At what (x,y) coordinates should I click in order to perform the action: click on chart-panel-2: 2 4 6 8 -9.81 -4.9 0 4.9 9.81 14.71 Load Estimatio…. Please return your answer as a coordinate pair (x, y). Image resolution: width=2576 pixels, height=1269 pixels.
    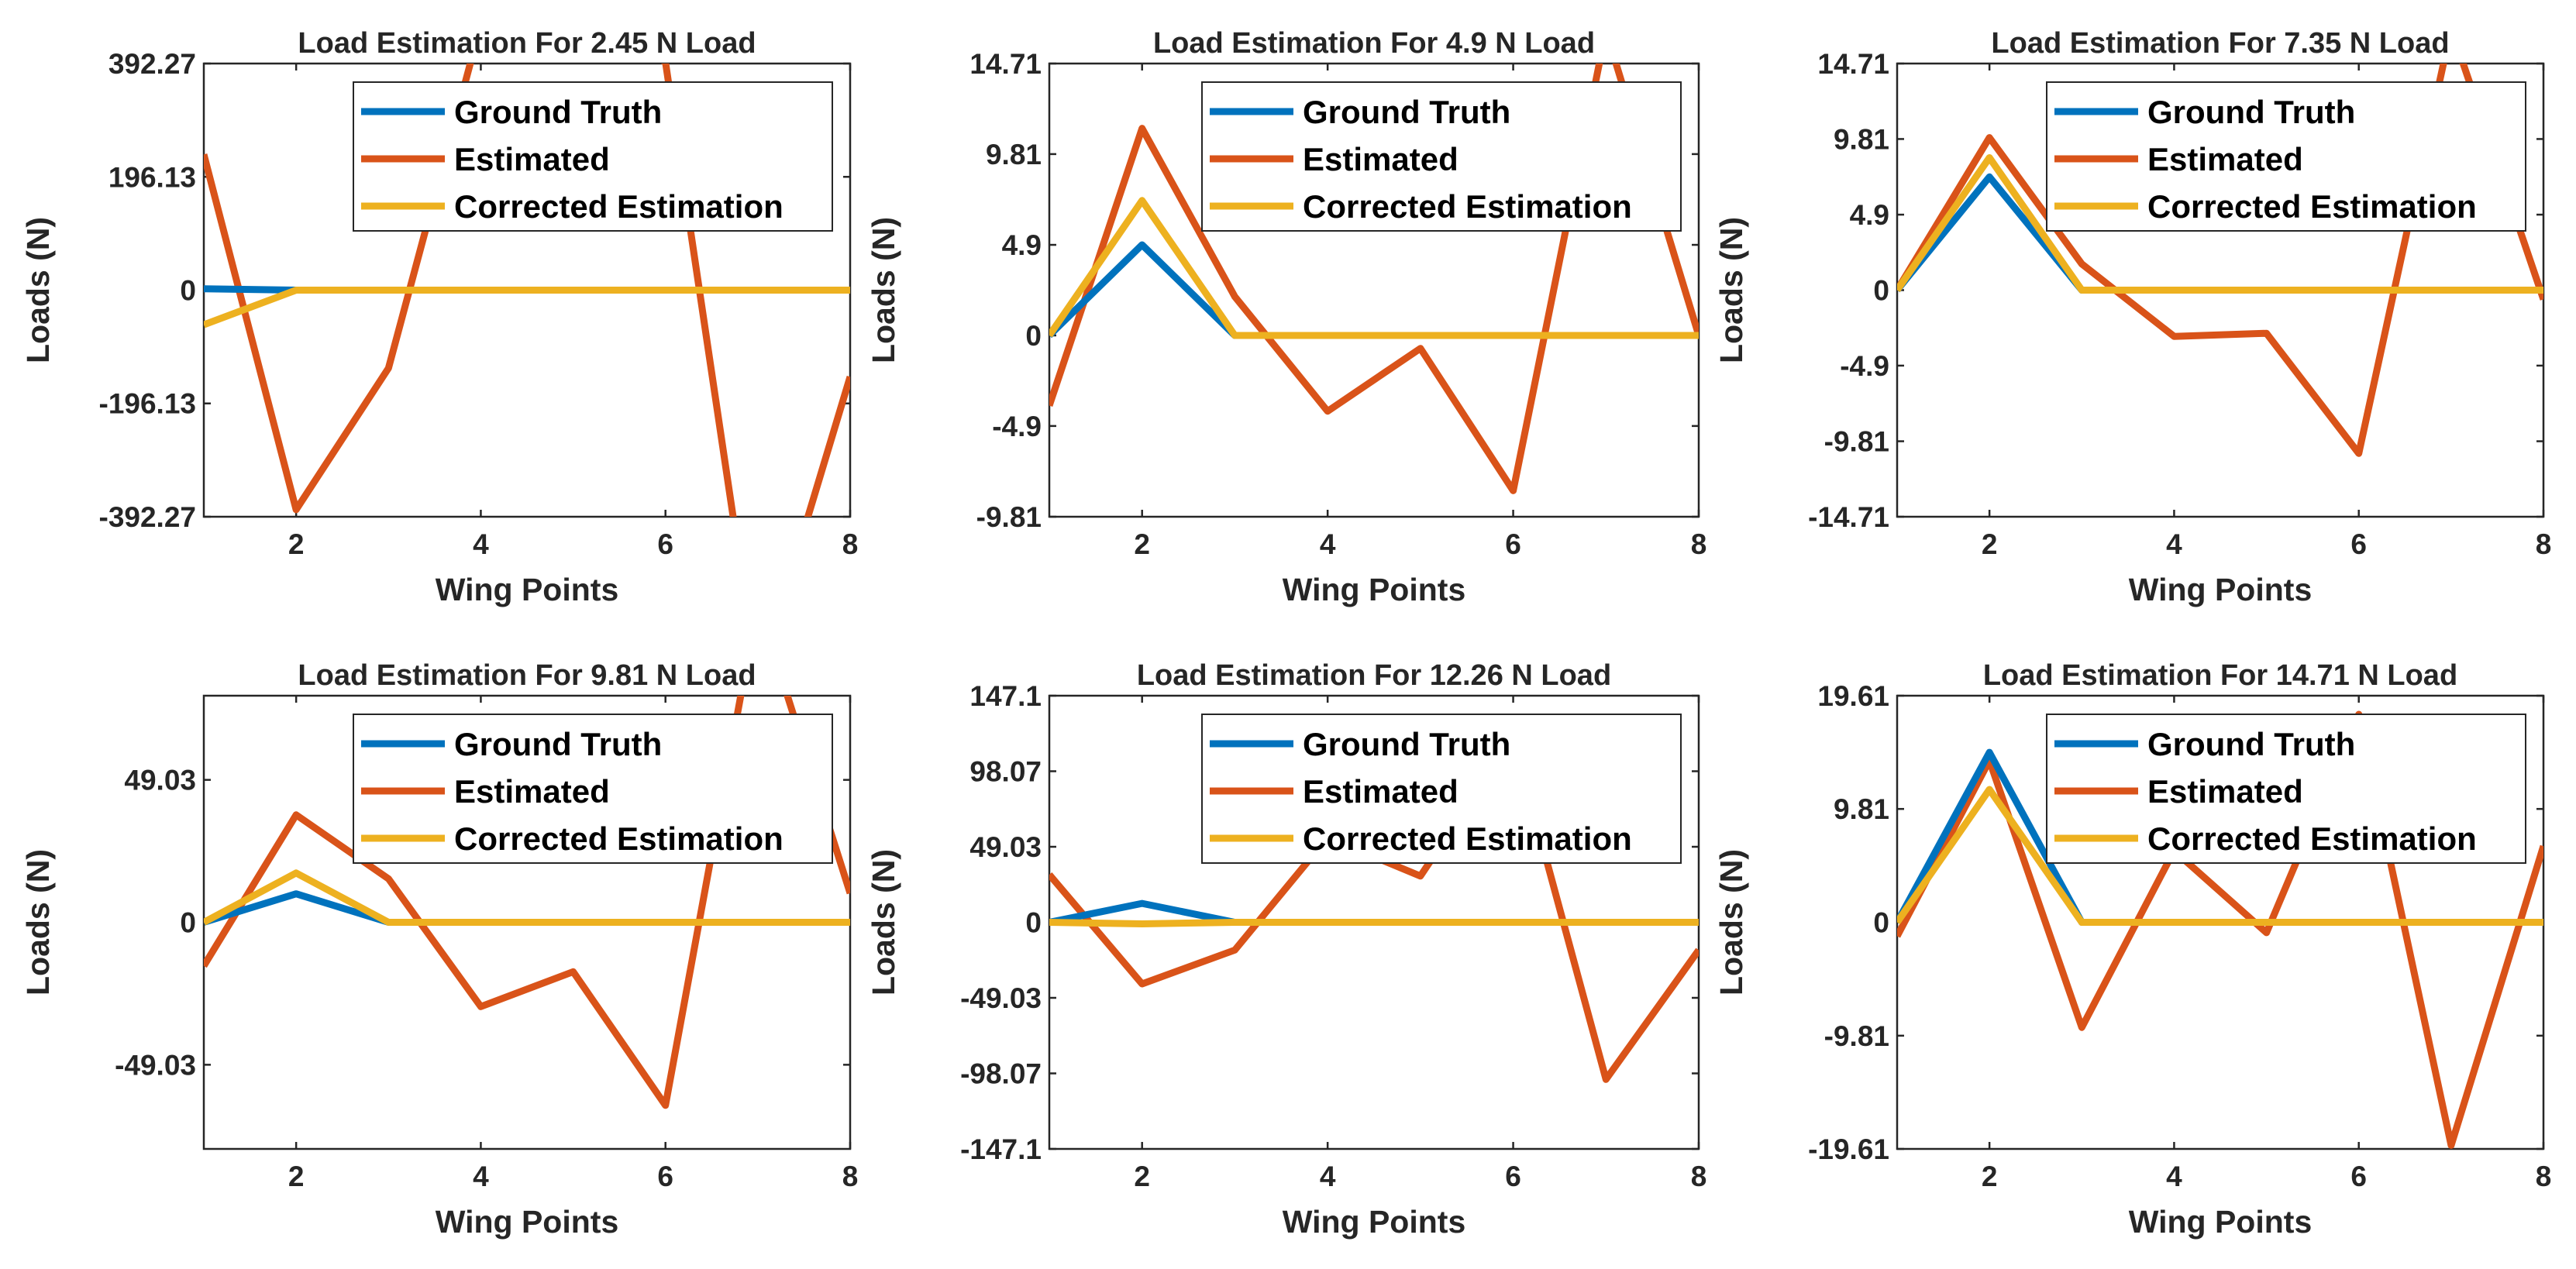
    Looking at the image, I should click on (1286, 317).